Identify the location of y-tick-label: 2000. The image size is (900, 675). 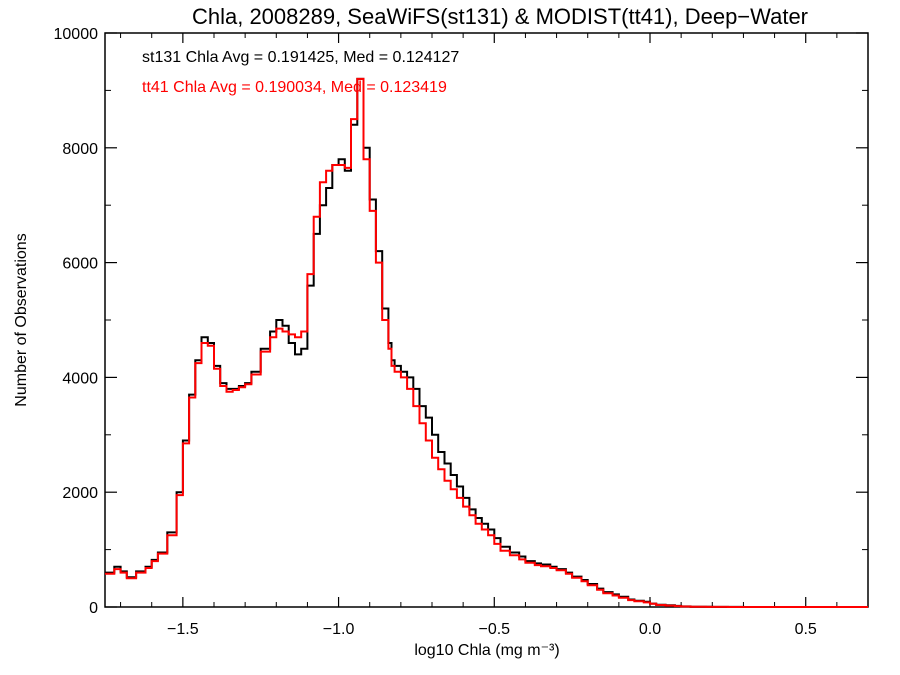
(80, 493).